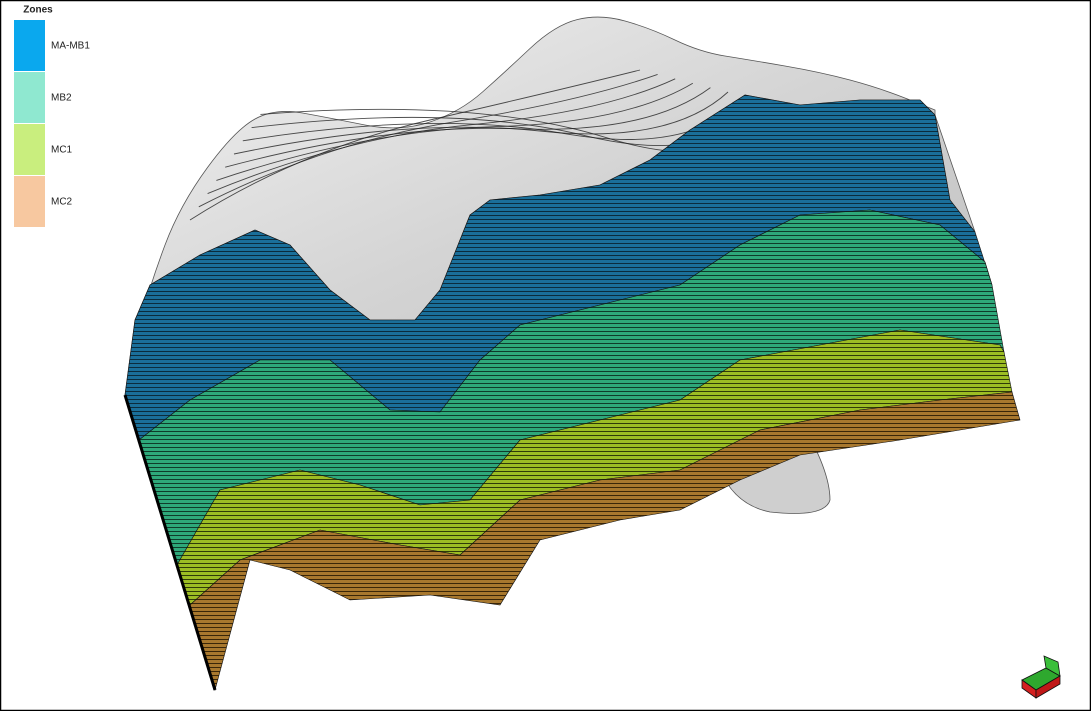 This screenshot has width=1091, height=711. What do you see at coordinates (170, 542) in the screenshot?
I see `model-edge` at bounding box center [170, 542].